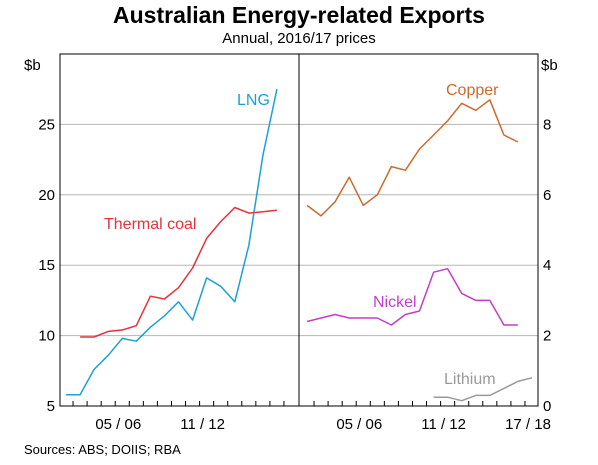  I want to click on left-y-tick-label: 20, so click(46, 195).